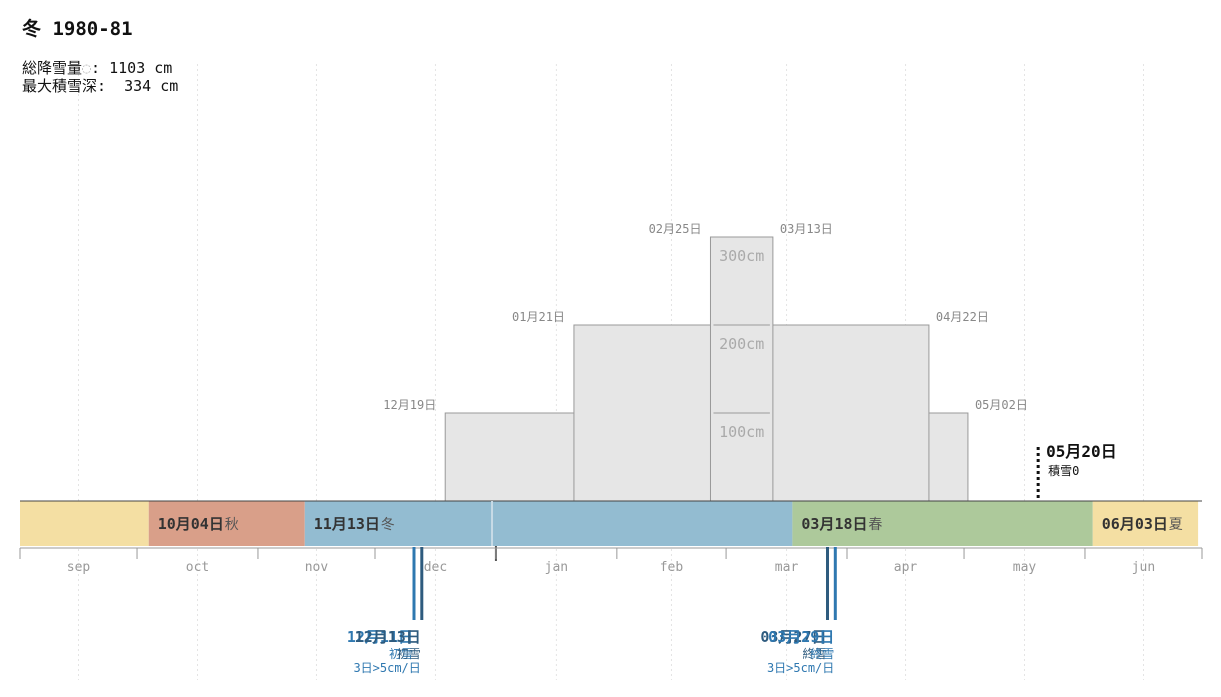  I want to click on last-snow-date-label: 03月29日, so click(801, 637).